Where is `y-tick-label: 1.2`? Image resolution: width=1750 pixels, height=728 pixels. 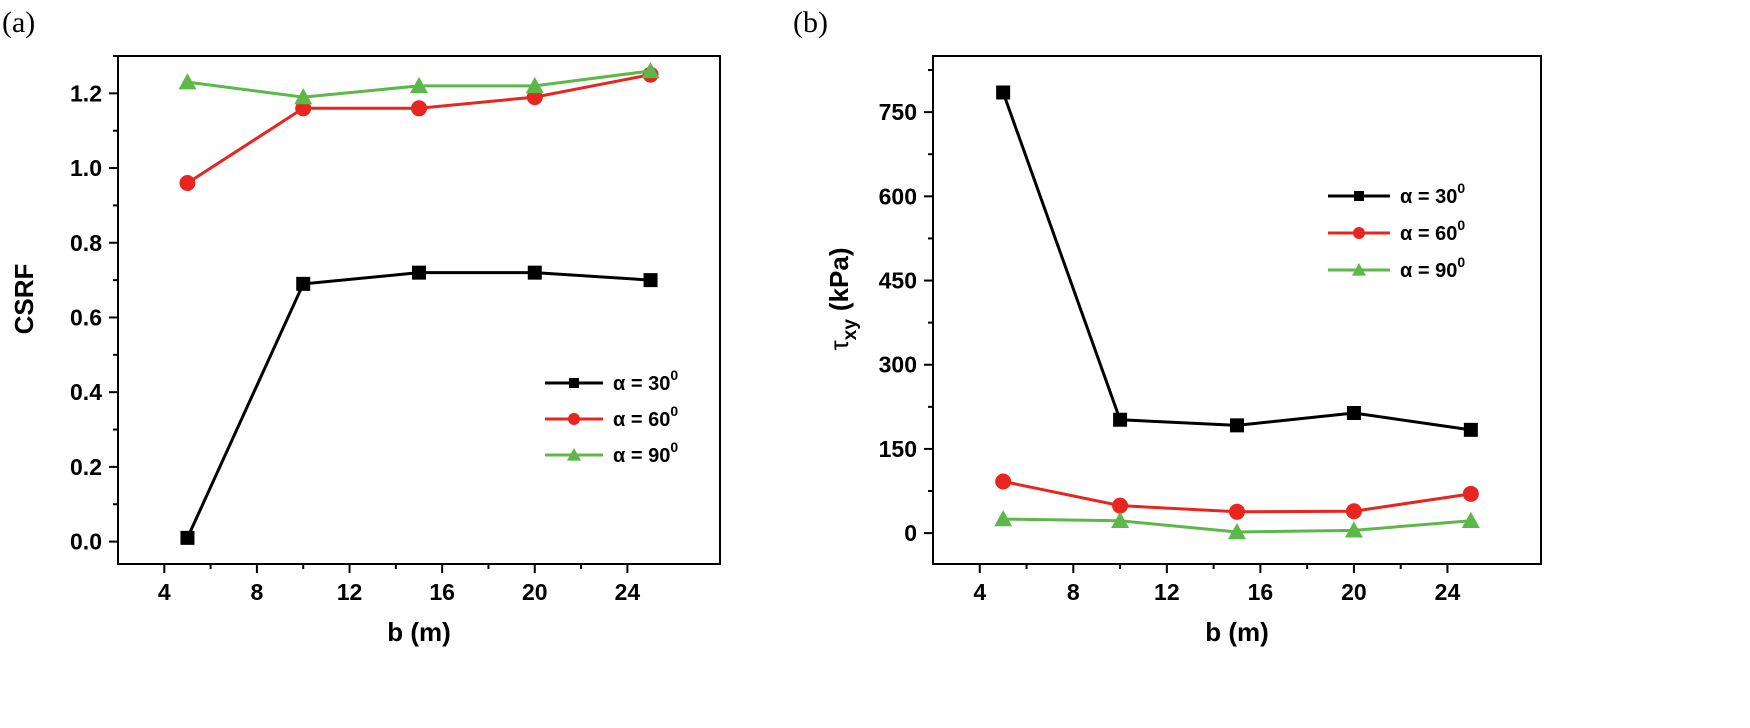 y-tick-label: 1.2 is located at coordinates (86, 93).